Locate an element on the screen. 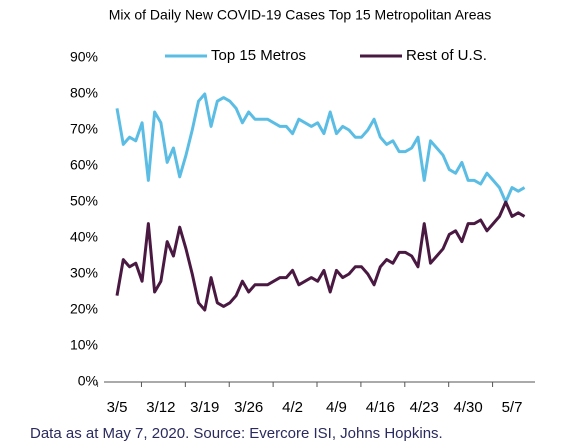  y-tick-label: 40% is located at coordinates (84, 237).